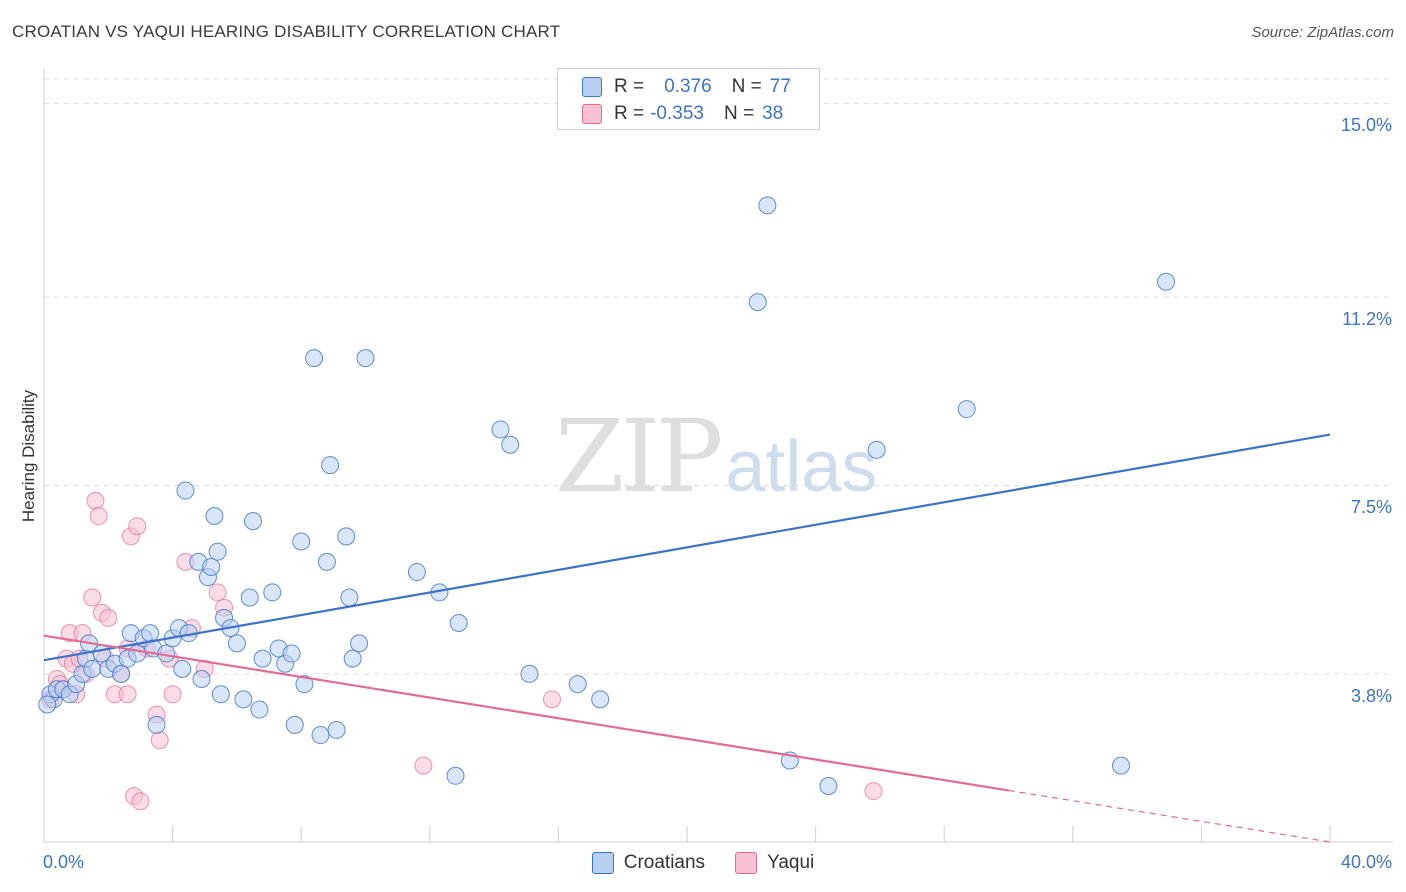 This screenshot has height=892, width=1406. Describe the element at coordinates (791, 862) in the screenshot. I see `legend-label: Yaqui` at that location.